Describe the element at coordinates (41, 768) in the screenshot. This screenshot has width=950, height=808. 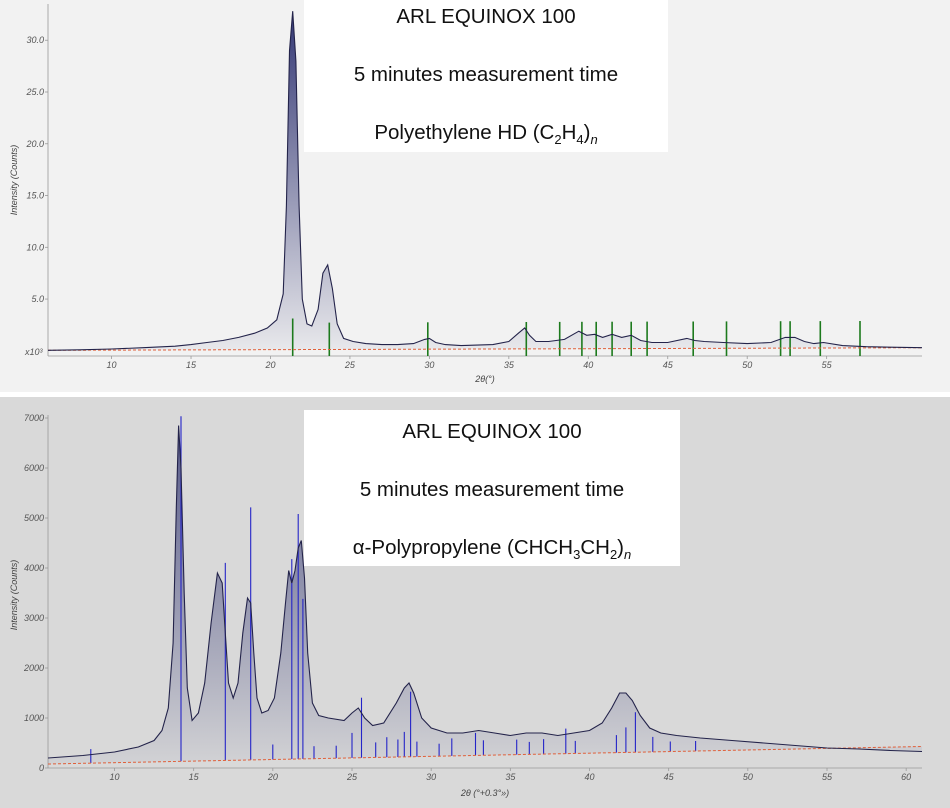
I see `pp-y-tick-label: 0` at that location.